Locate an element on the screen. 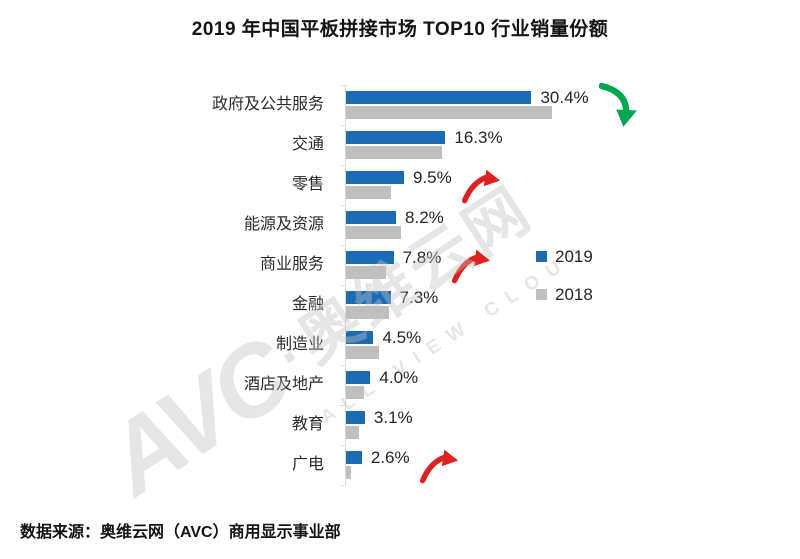  bar-group: 8.2% is located at coordinates (573, 225).